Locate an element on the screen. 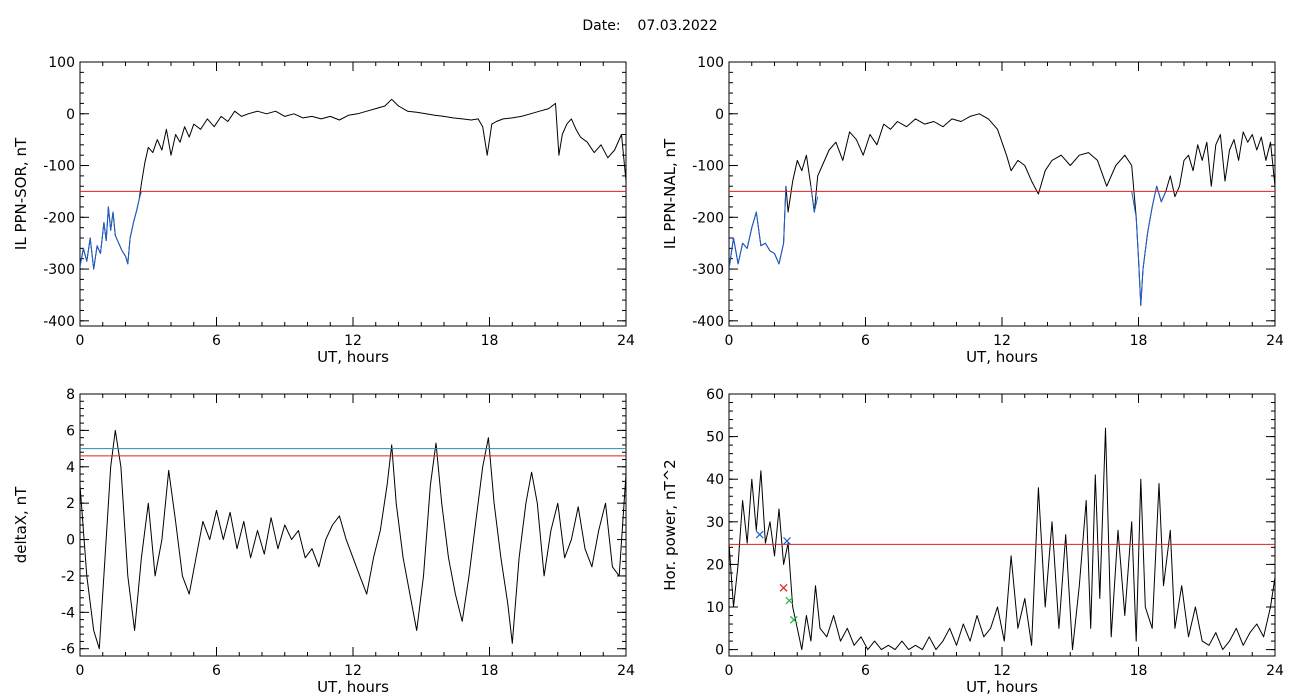 This screenshot has height=700, width=1300. y-axis-label: IL PPN-NAL, nT is located at coordinates (670, 193).